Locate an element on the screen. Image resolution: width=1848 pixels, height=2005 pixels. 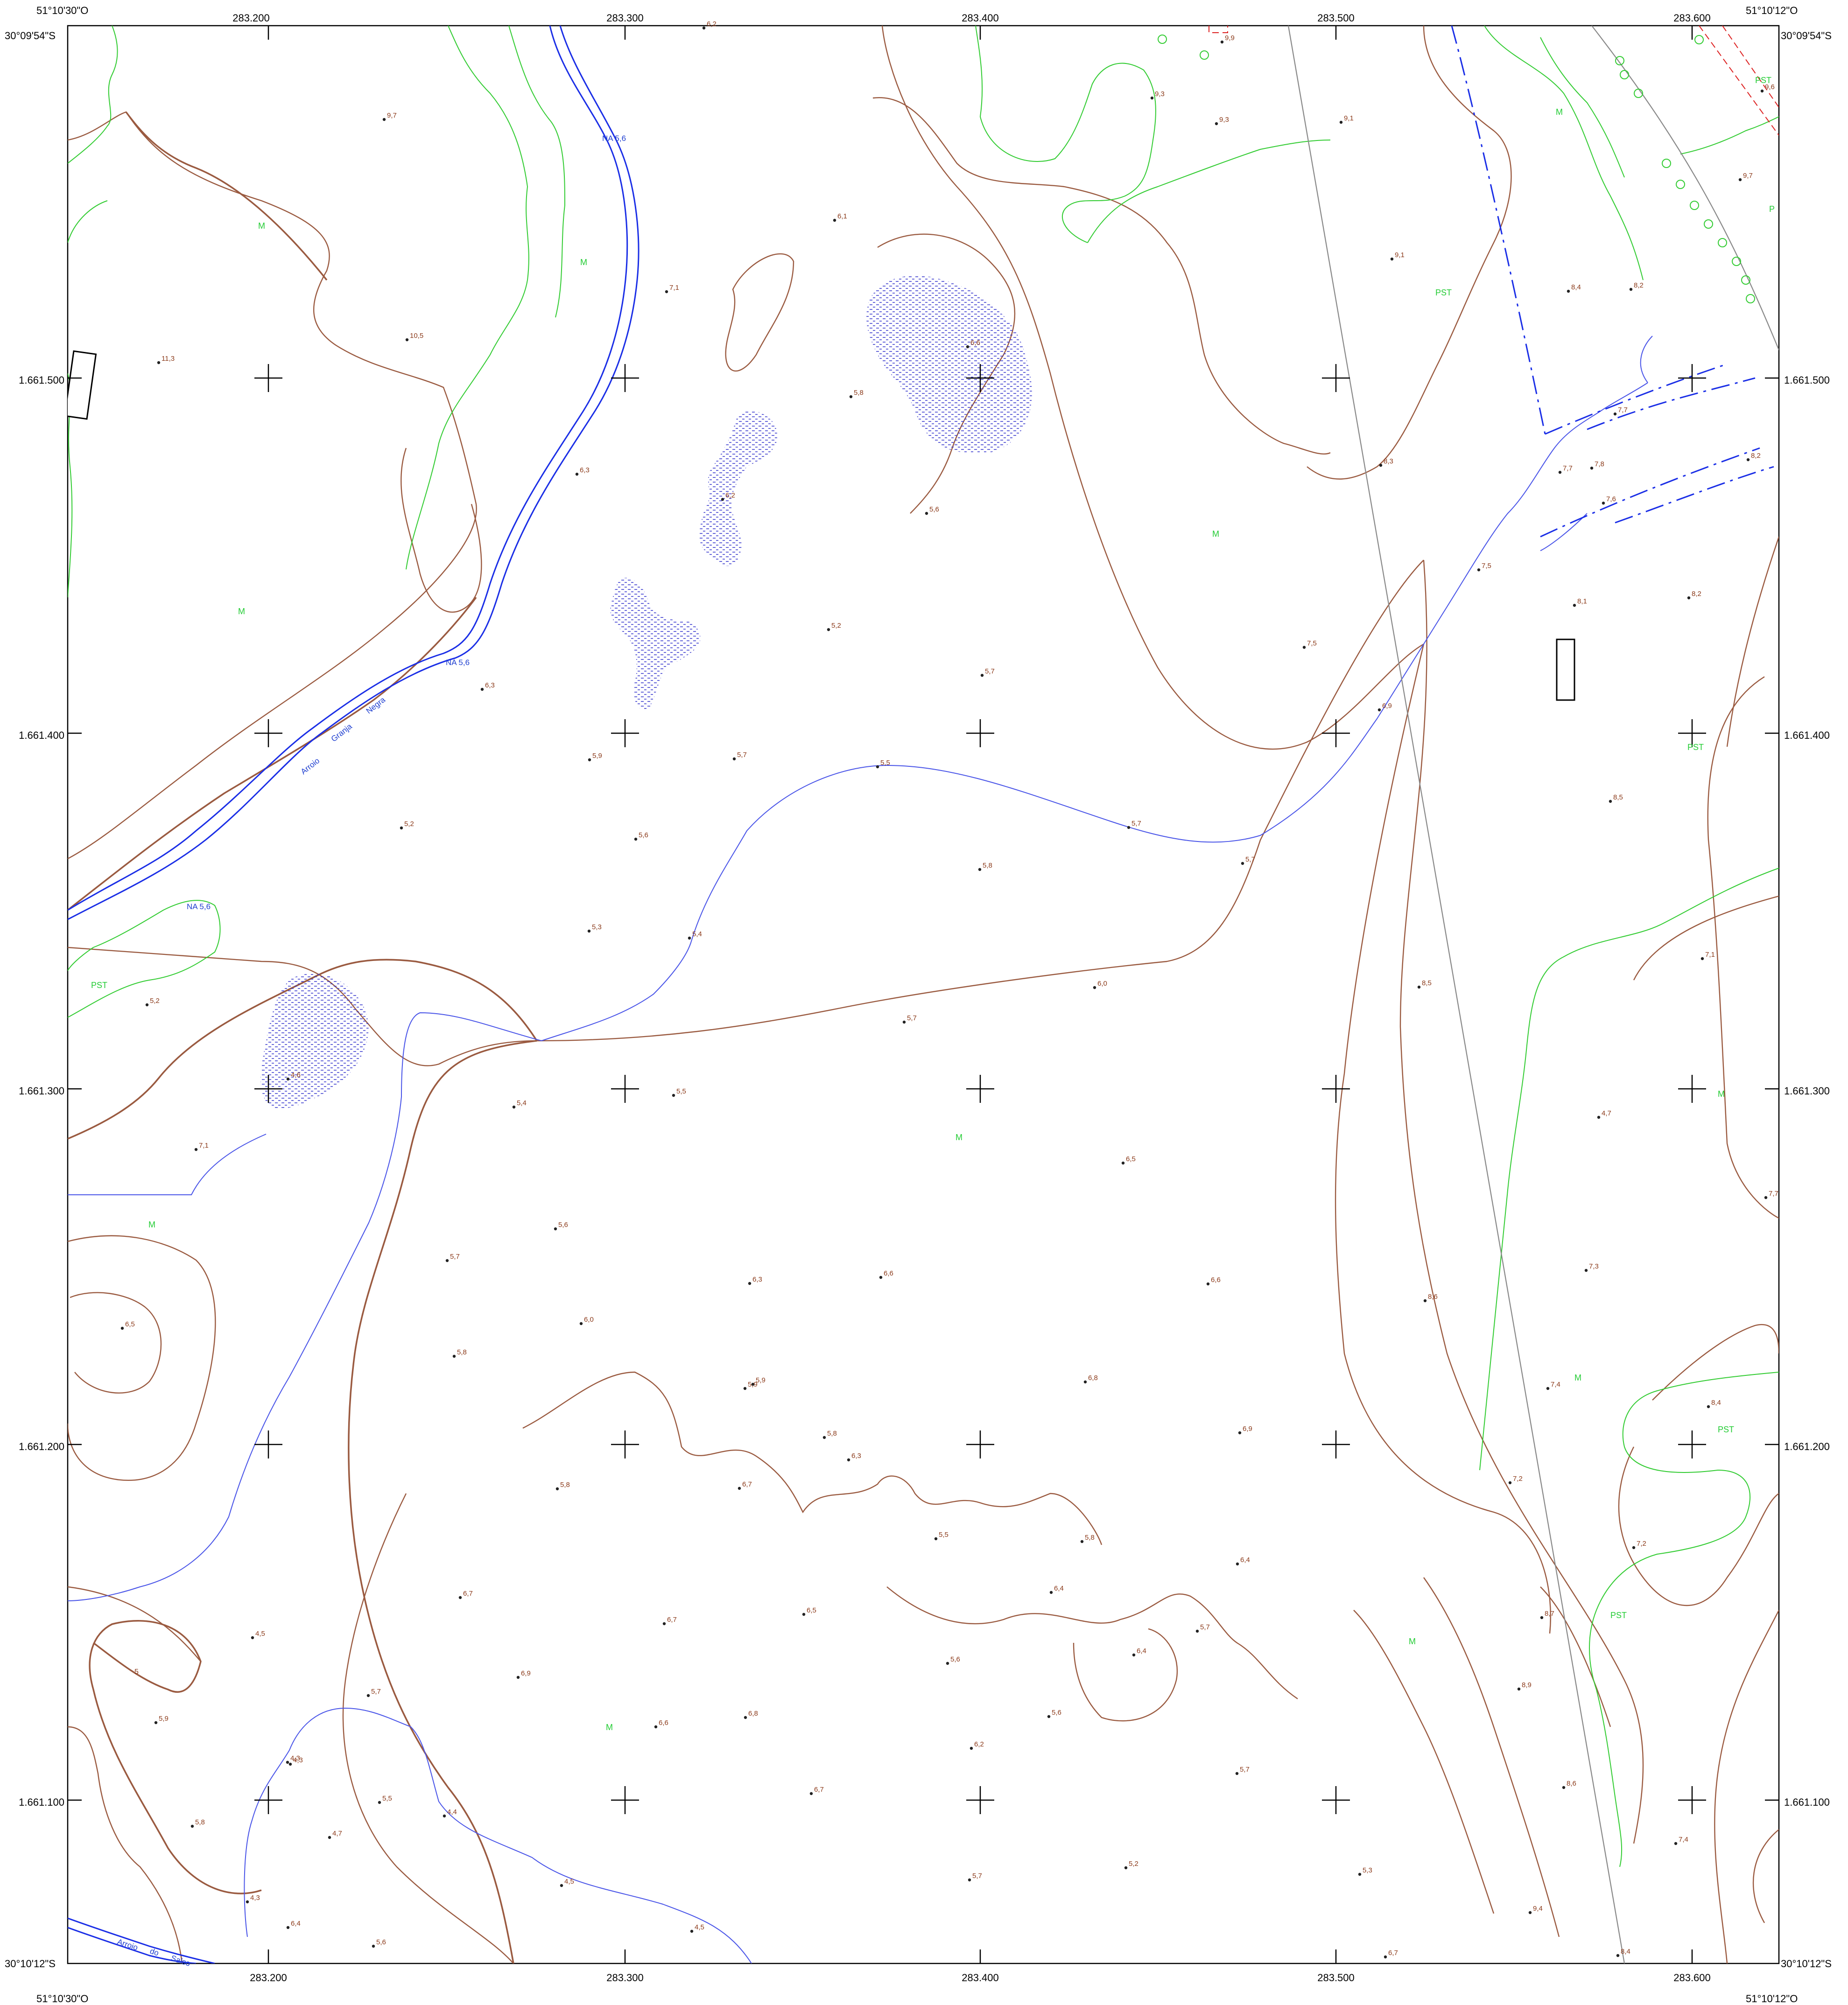
spot-height-label: 6,9 is located at coordinates (1387, 706).